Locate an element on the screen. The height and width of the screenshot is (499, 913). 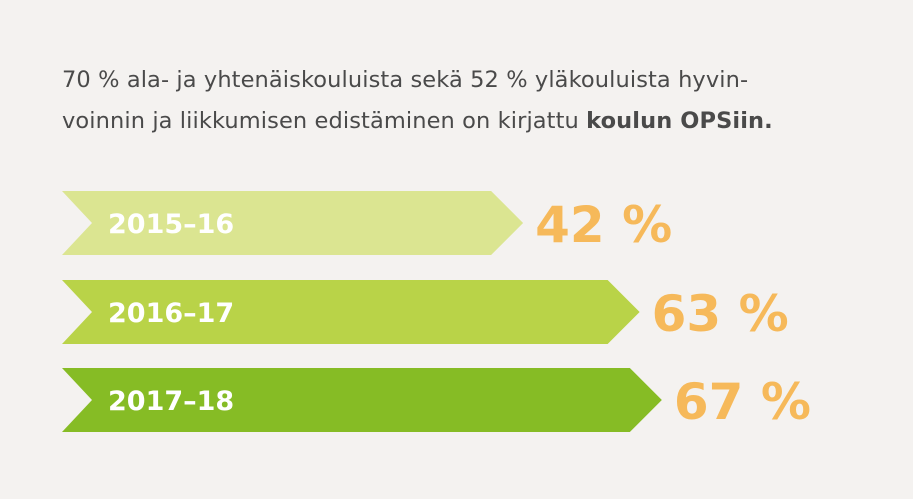
category-label: 2016–17 is located at coordinates (171, 313).